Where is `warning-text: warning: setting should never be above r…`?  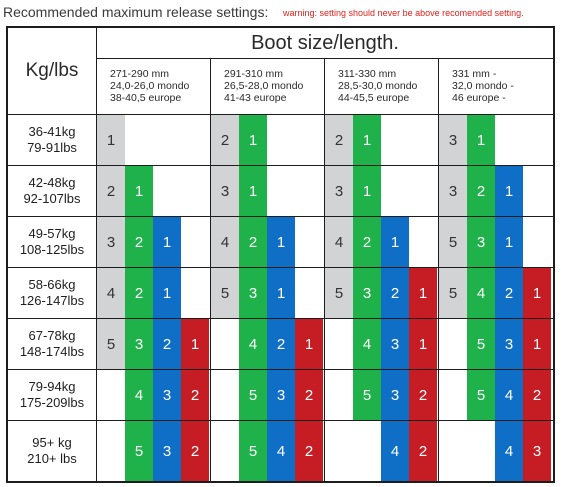
warning-text: warning: setting should never be above r… is located at coordinates (403, 13).